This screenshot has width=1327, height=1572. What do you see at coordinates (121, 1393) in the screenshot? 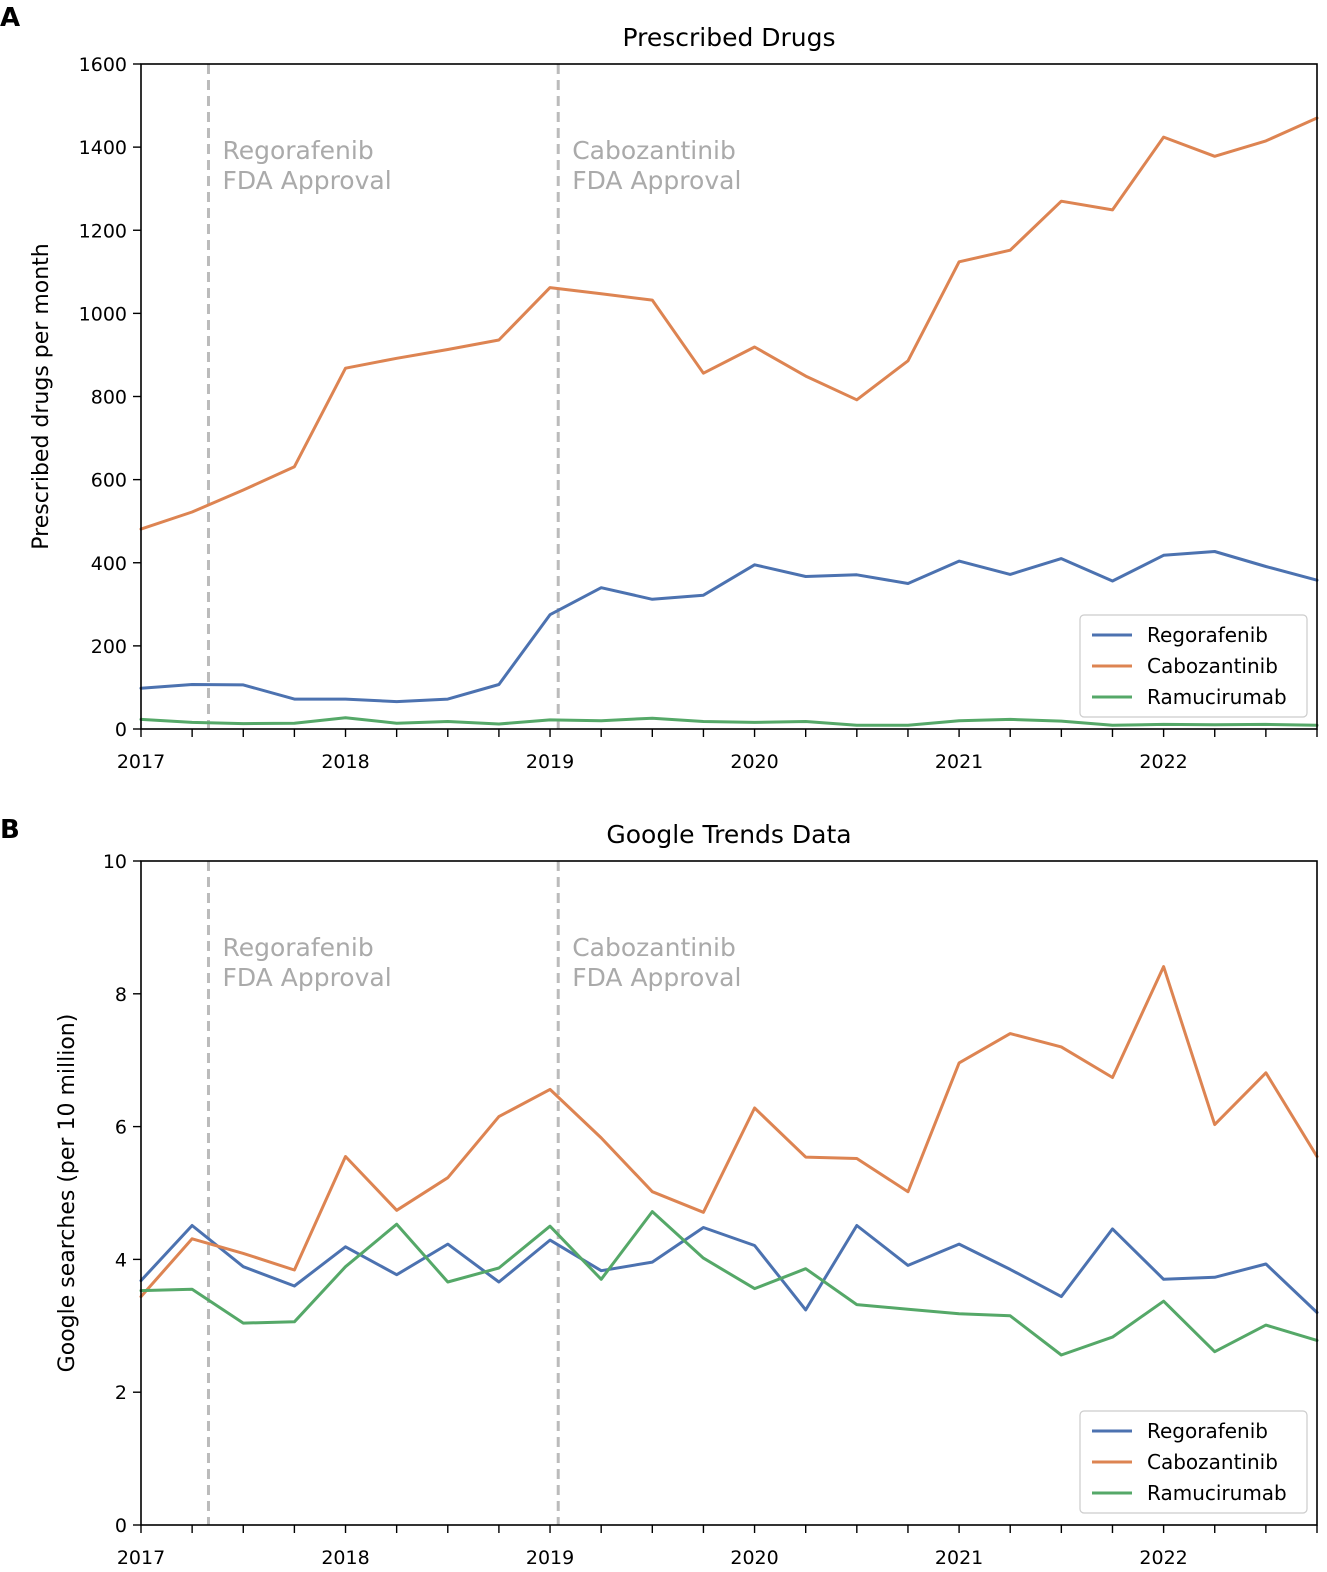
I see `y-tick-label: 2` at bounding box center [121, 1393].